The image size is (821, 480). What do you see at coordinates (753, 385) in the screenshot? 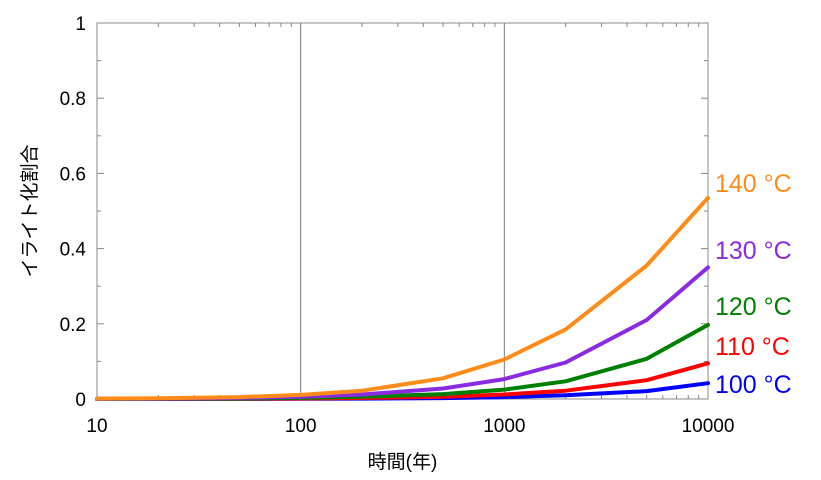
I see `series-label: 100 °C` at bounding box center [753, 385].